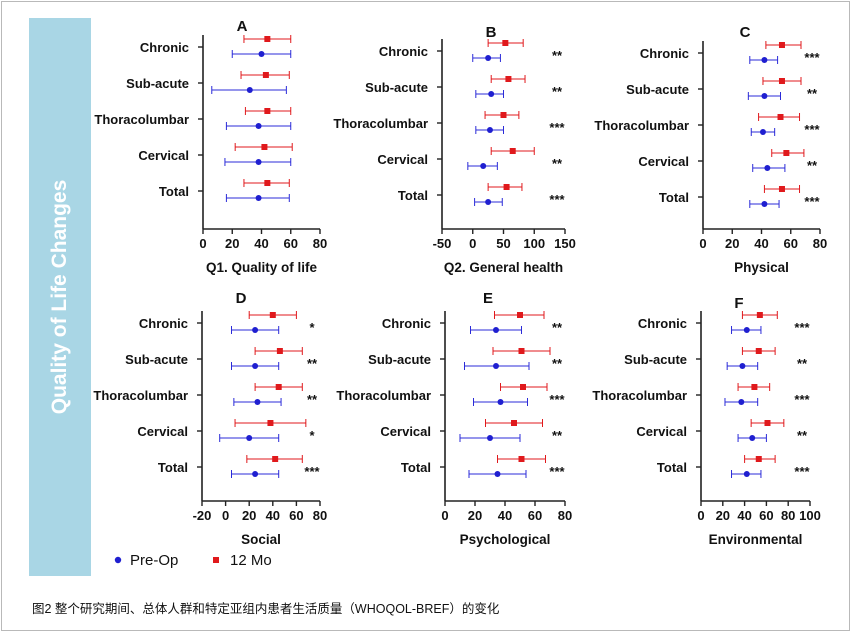  What do you see at coordinates (442, 243) in the screenshot?
I see `x-tick-label: -50` at bounding box center [442, 243].